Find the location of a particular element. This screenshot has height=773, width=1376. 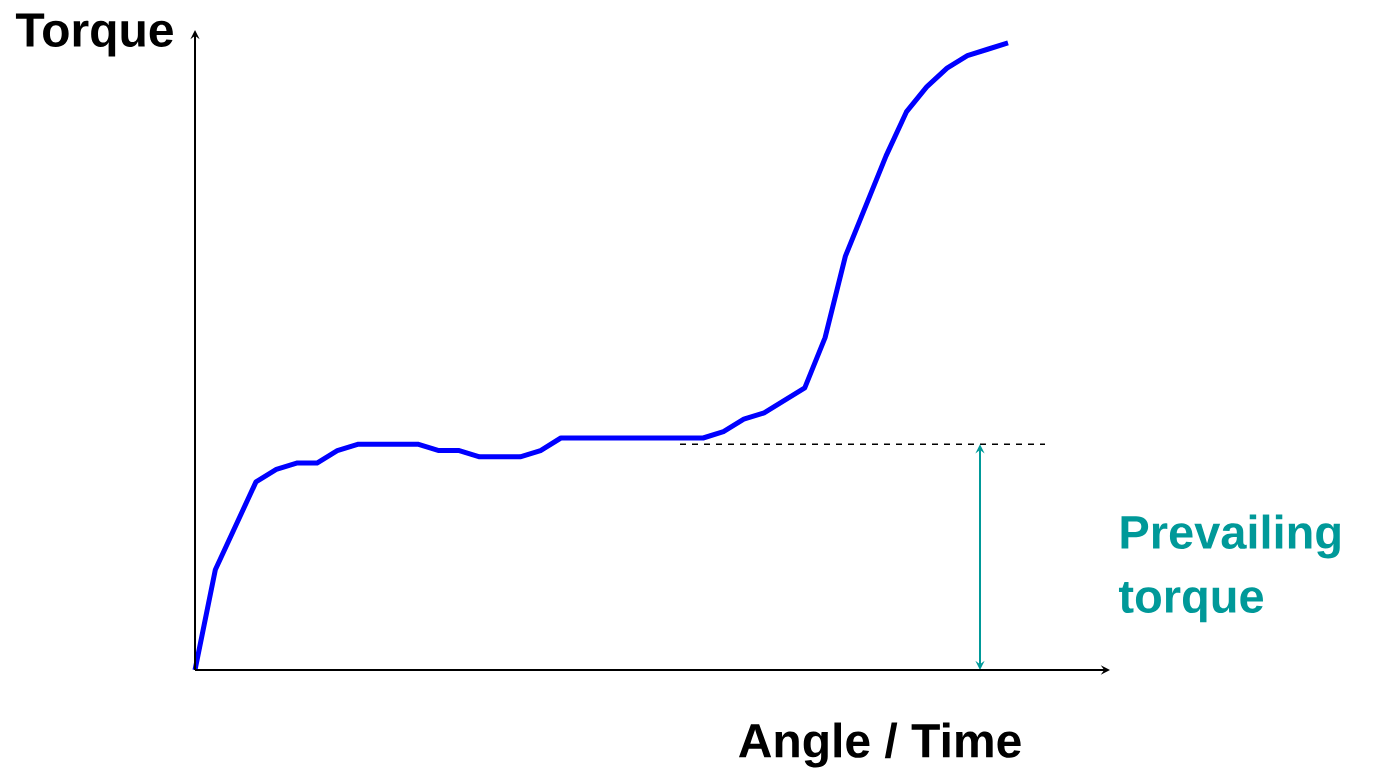

x-axis-title: Angle / Time is located at coordinates (879, 745).